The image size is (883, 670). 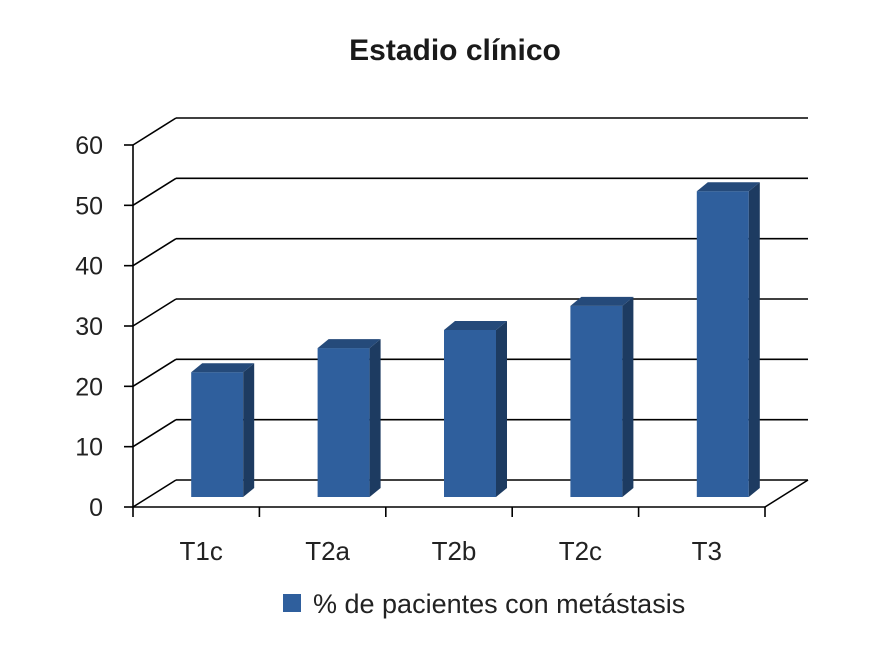 I want to click on y-tick-label: 20, so click(x=89, y=387).